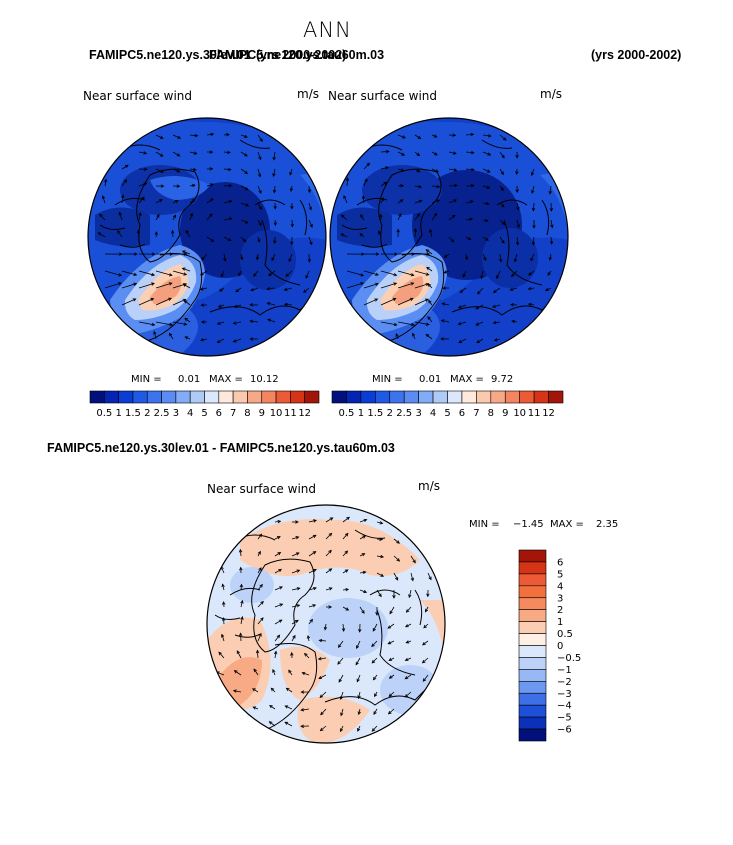  What do you see at coordinates (382, 96) in the screenshot?
I see `panel2-variable: Near surface wind` at bounding box center [382, 96].